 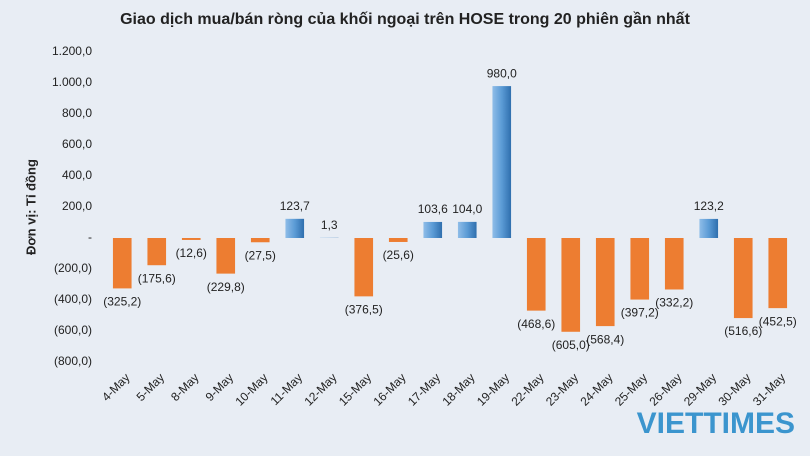 What do you see at coordinates (571, 345) in the screenshot?
I see `data-label: (605,0)` at bounding box center [571, 345].